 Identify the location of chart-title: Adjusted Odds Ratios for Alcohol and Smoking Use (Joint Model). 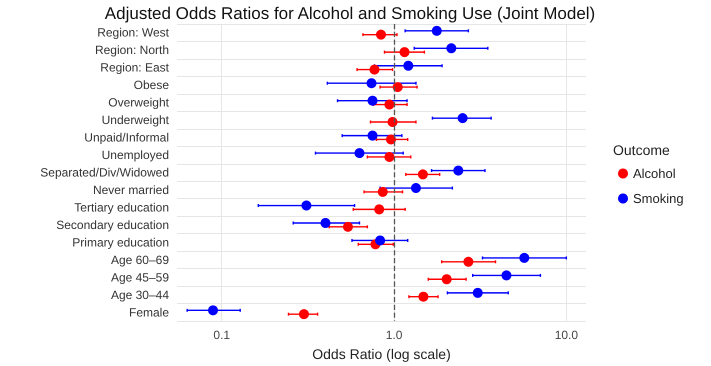
(350, 13).